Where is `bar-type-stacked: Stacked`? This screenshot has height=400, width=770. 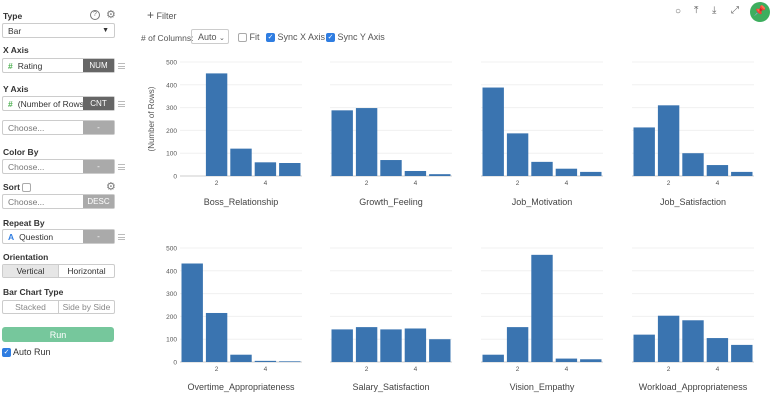
bar-type-stacked: Stacked is located at coordinates (30, 307).